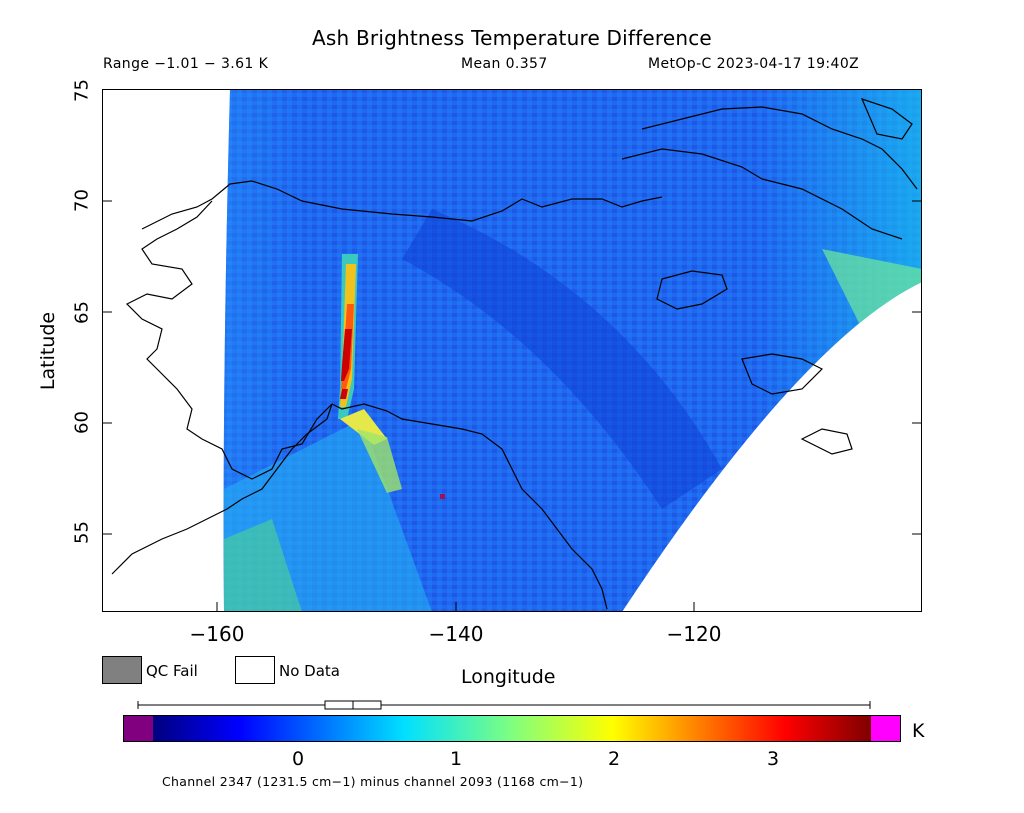 The image size is (1024, 813). What do you see at coordinates (82, 90) in the screenshot?
I see `y-tick-label: 75` at bounding box center [82, 90].